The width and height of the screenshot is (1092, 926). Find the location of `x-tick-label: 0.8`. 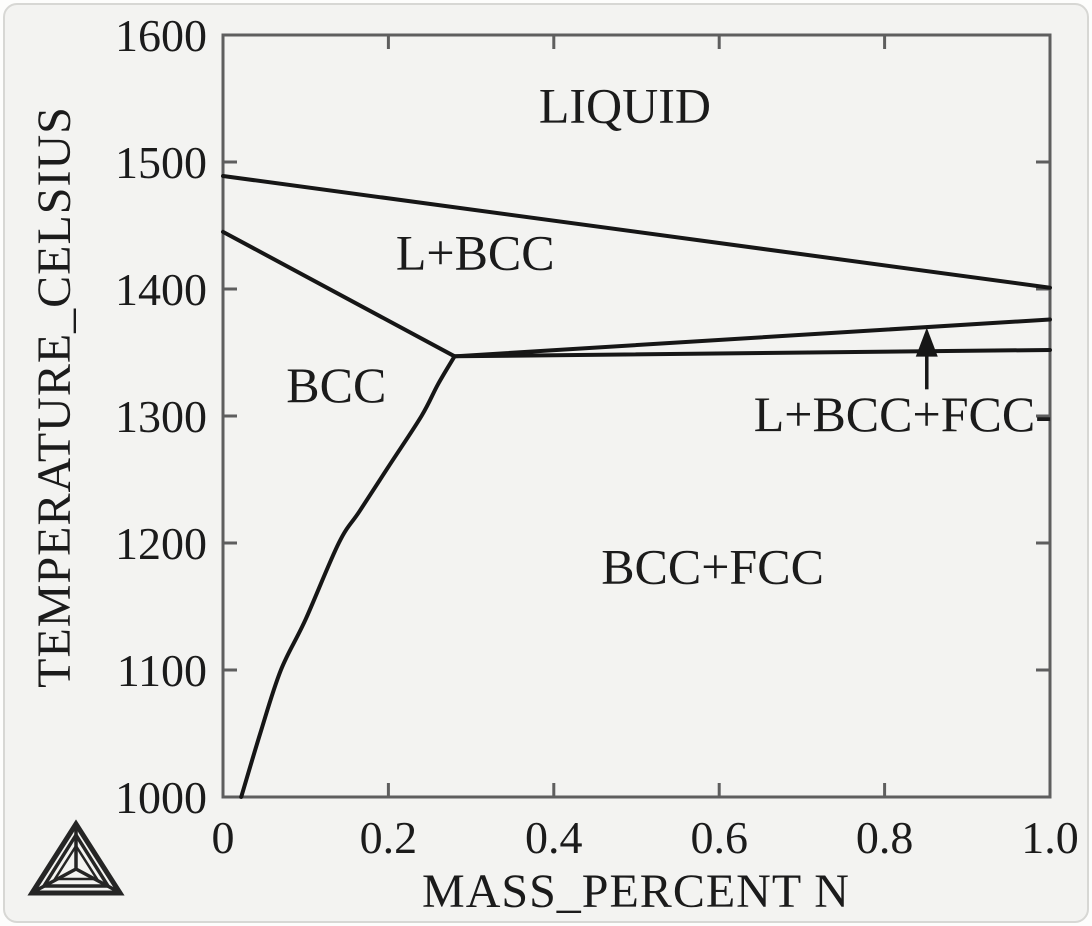

x-tick-label: 0.8 is located at coordinates (885, 837).